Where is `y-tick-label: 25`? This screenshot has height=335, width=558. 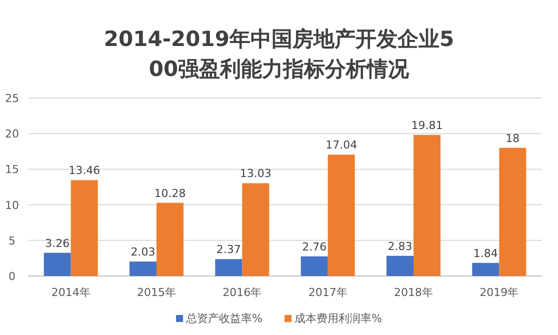 y-tick-label: 25 is located at coordinates (12, 98).